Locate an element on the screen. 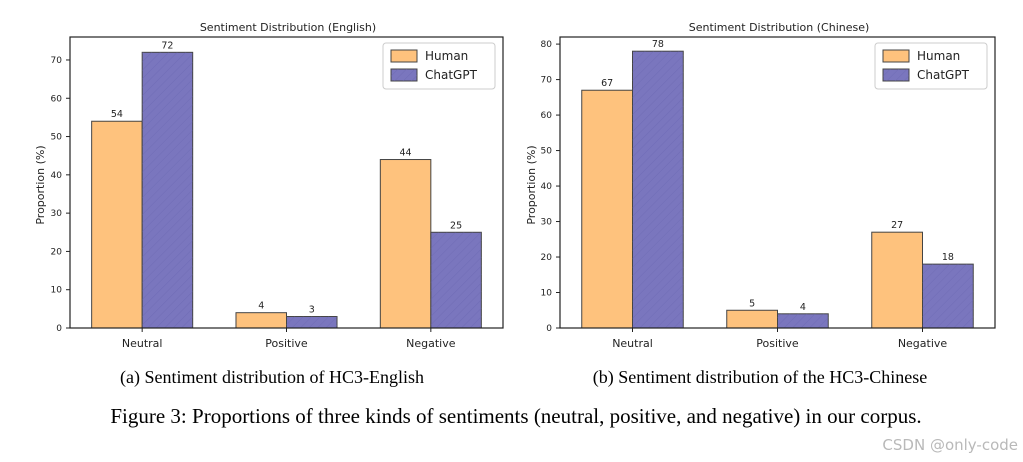 This screenshot has height=462, width=1023. data-label: 72 is located at coordinates (167, 45).